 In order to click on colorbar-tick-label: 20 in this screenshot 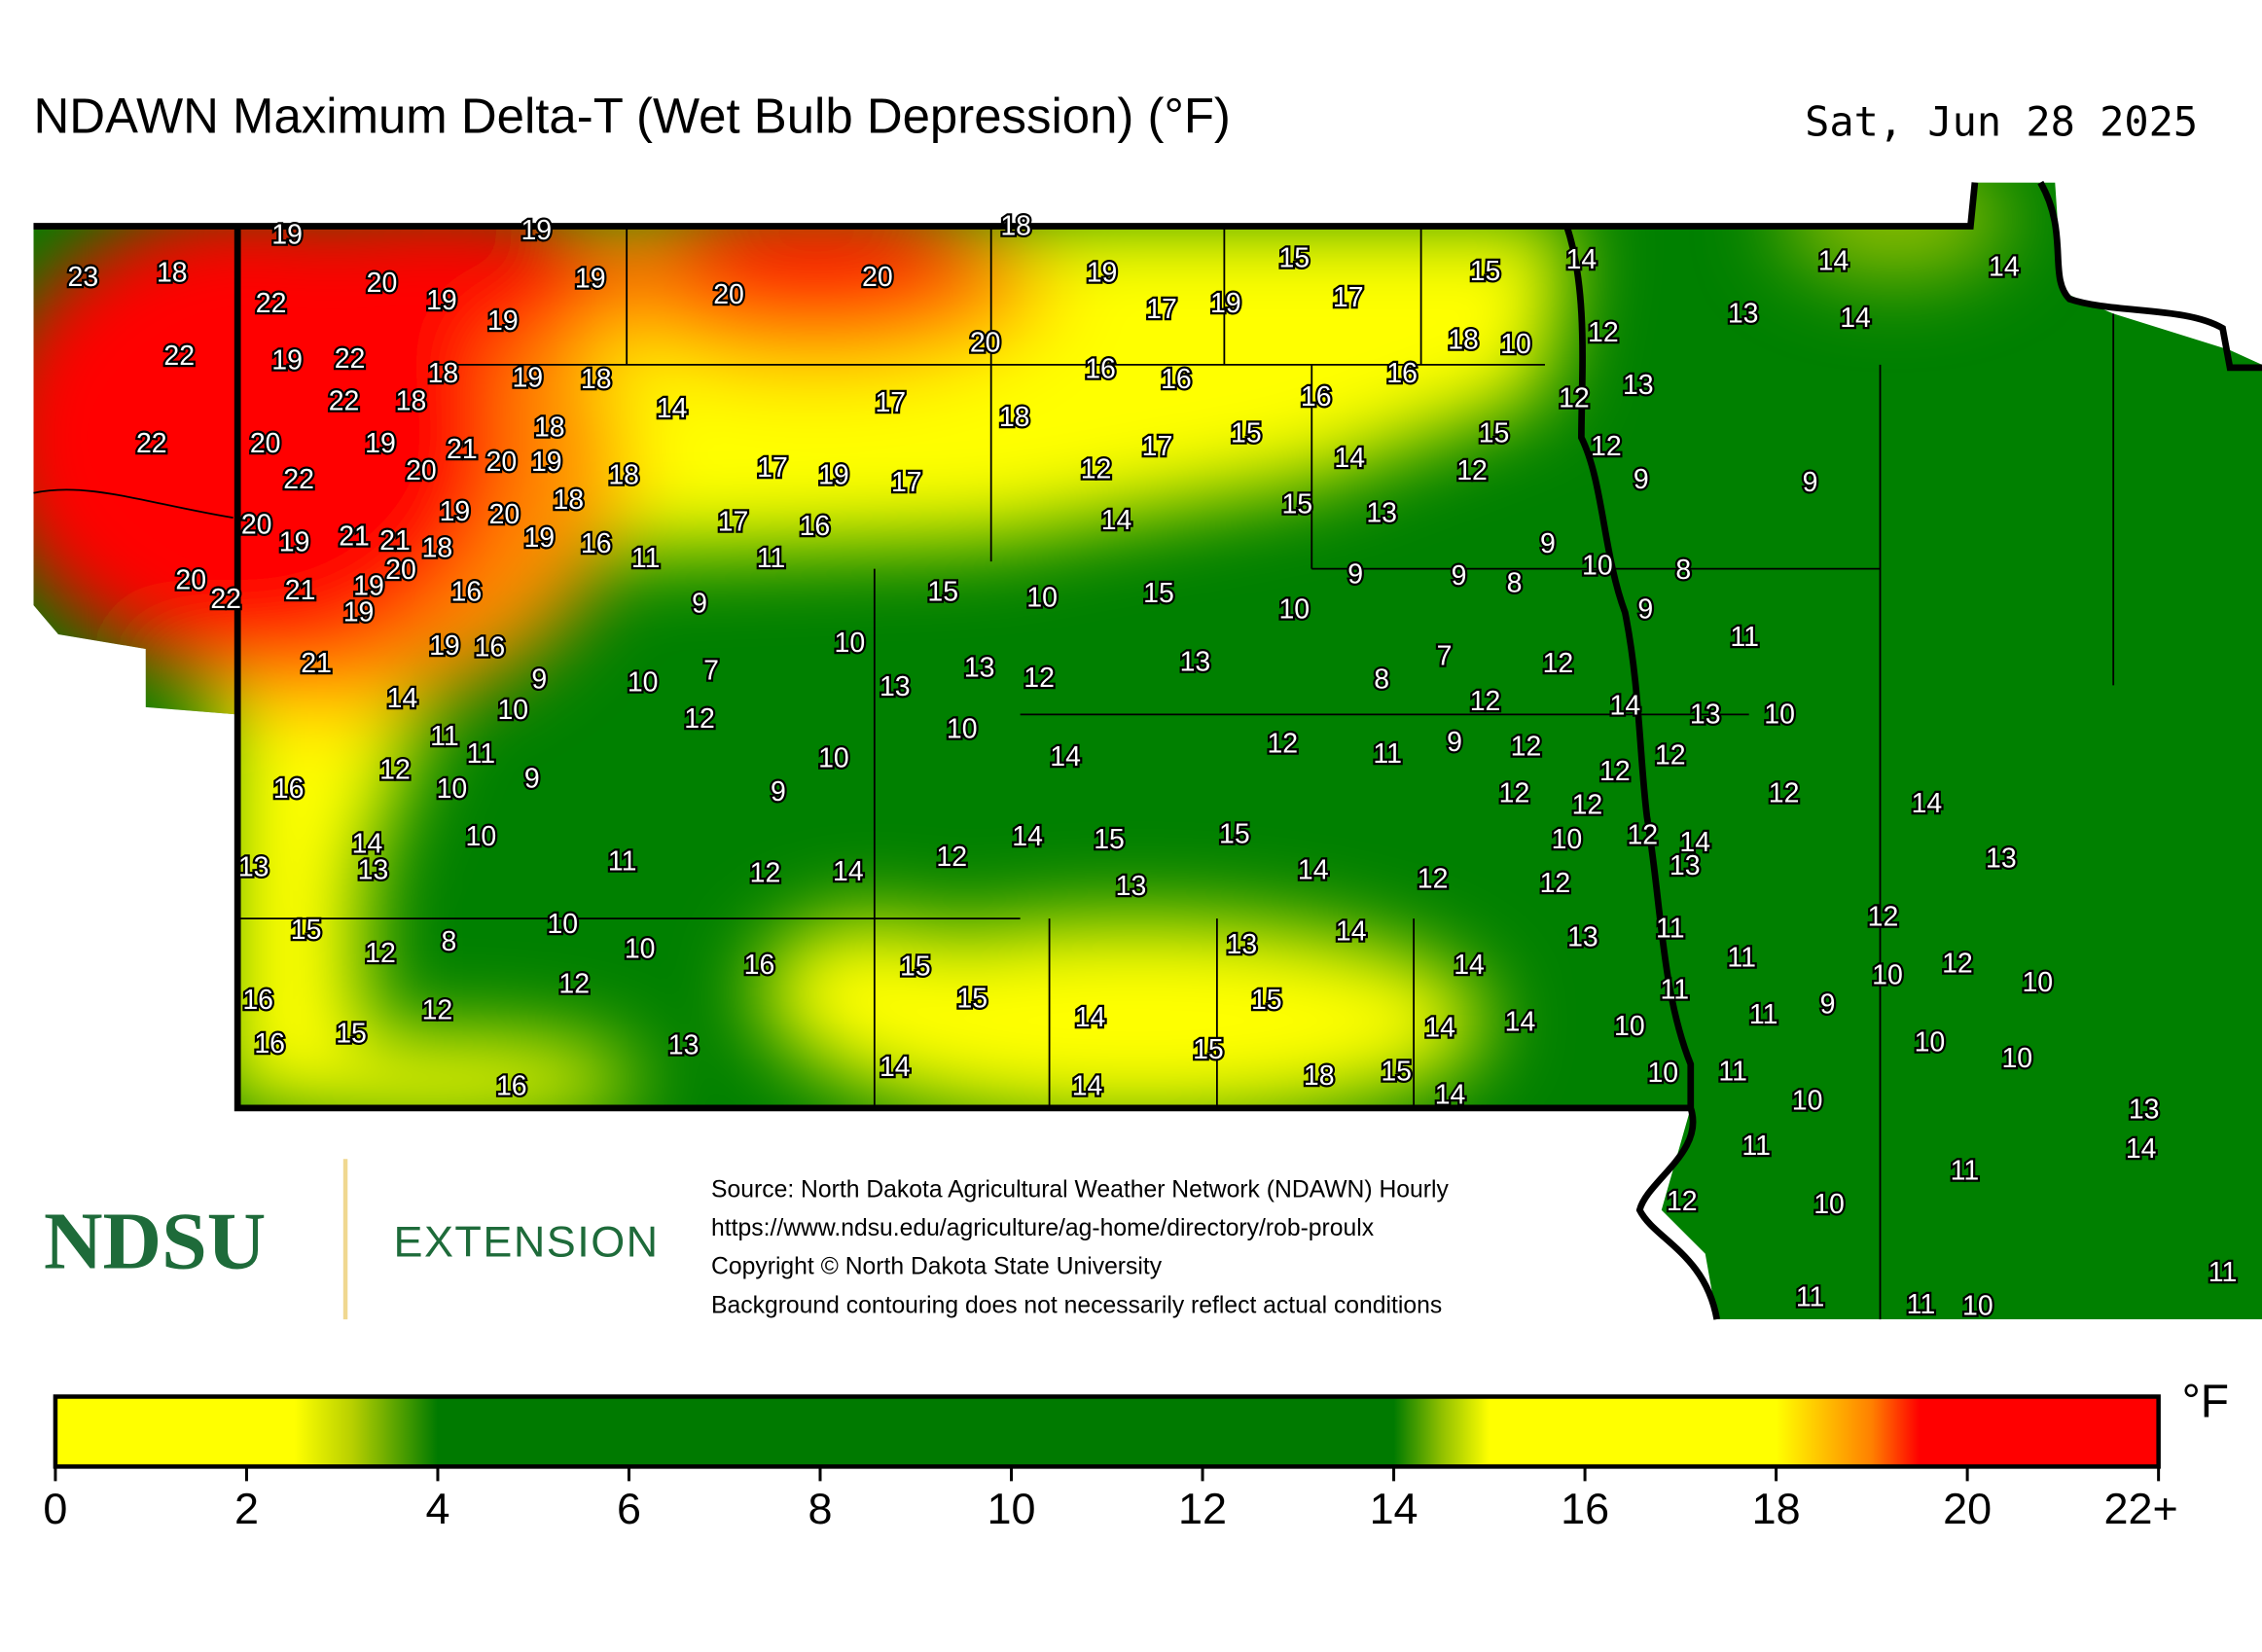, I will do `click(1967, 1508)`.